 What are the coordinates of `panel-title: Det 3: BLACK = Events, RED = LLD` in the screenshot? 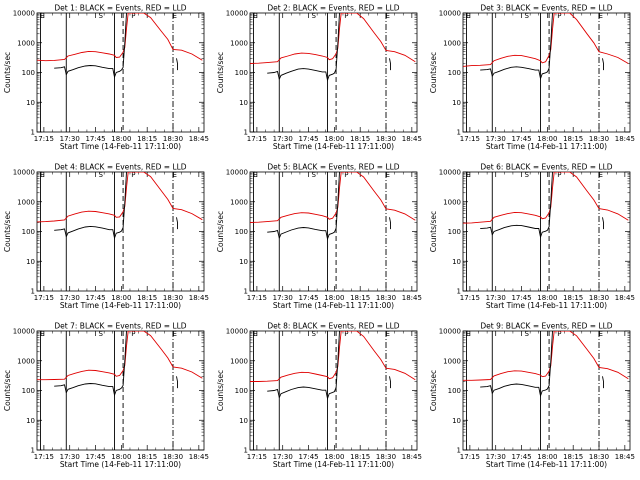 It's located at (546, 8).